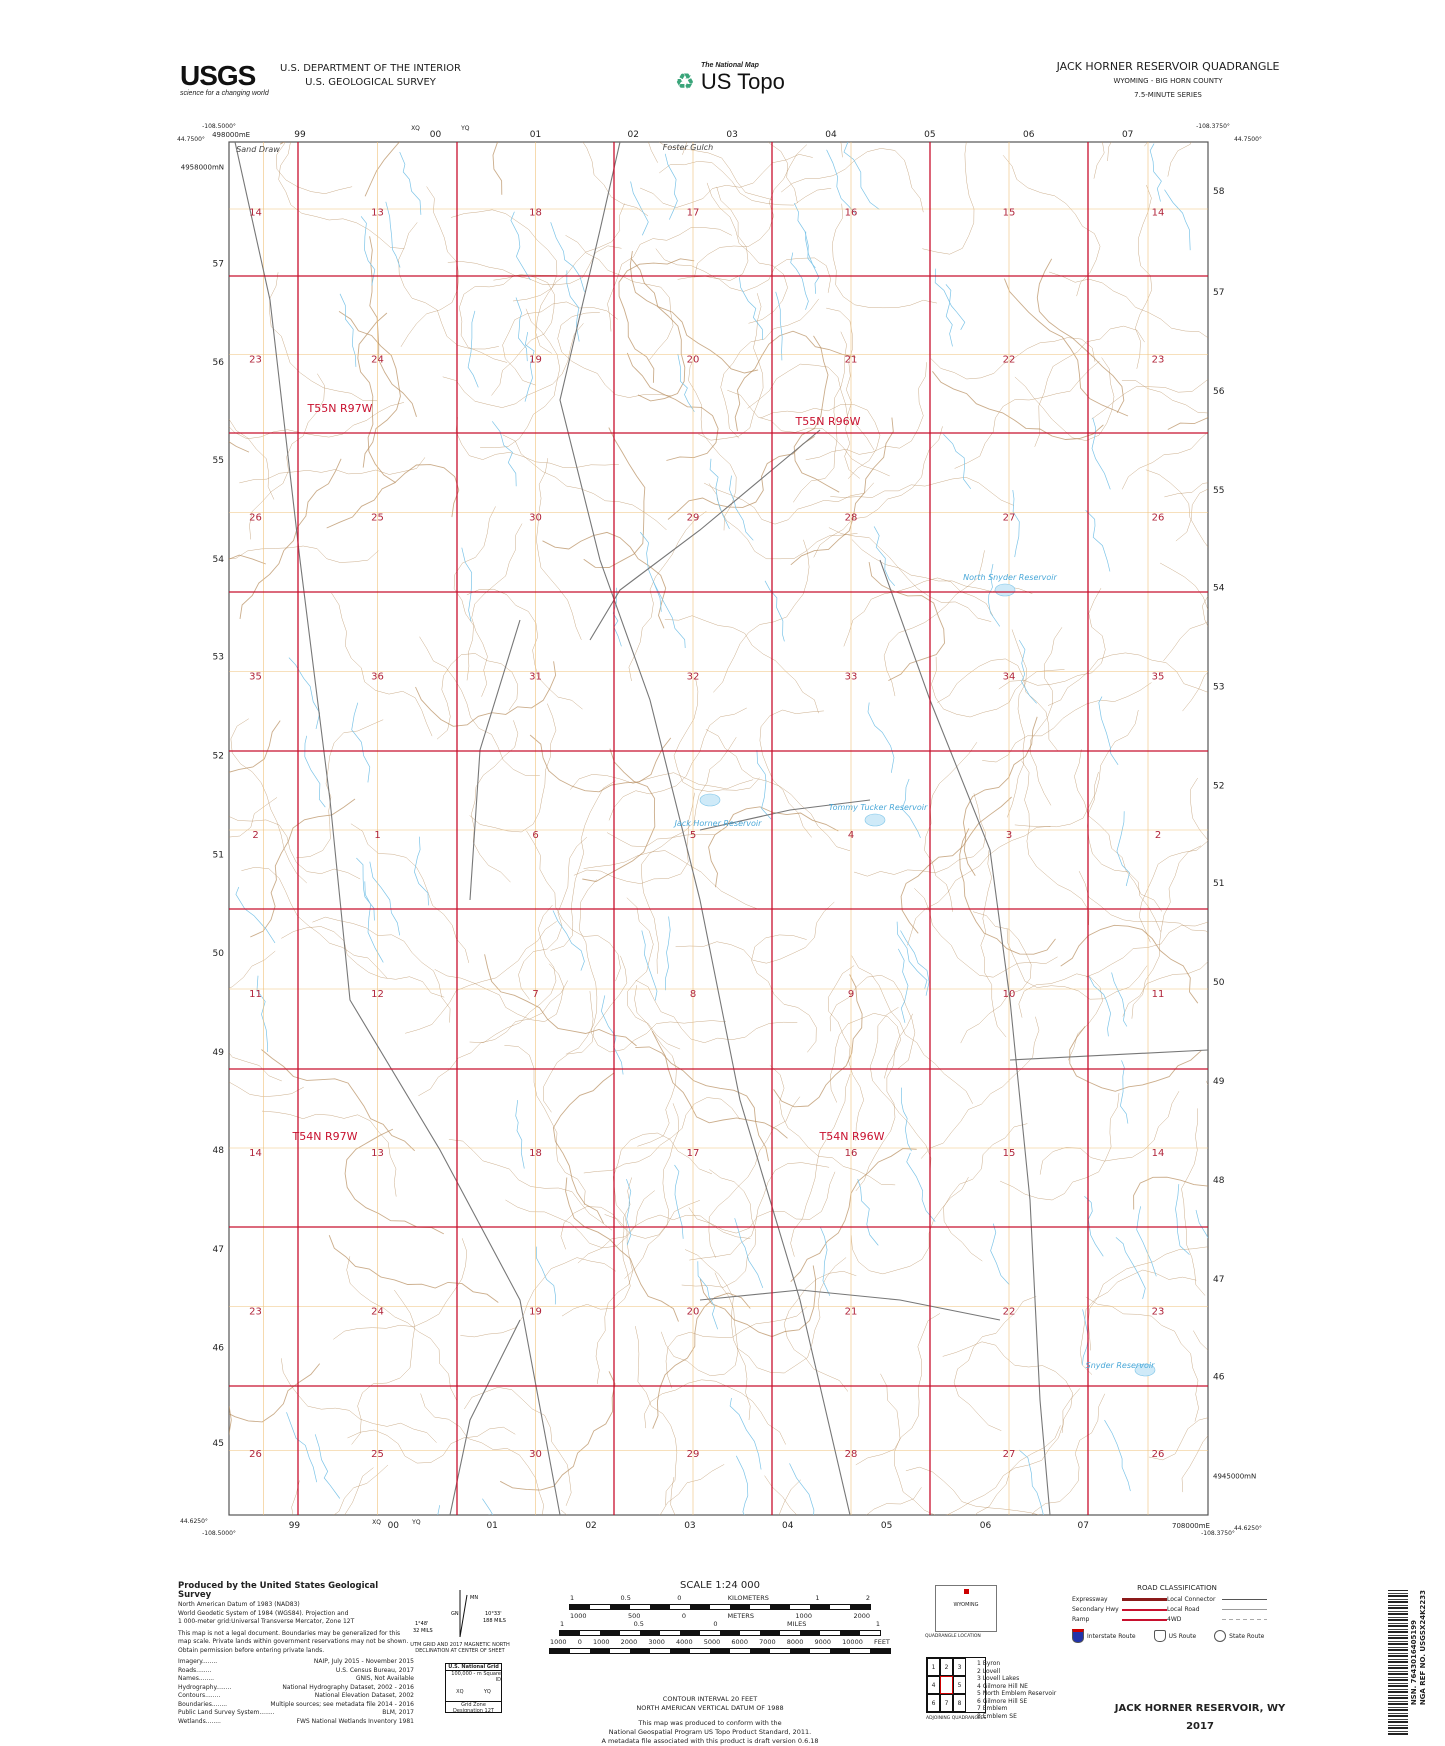 The height and width of the screenshot is (1746, 1445). I want to click on northing-label-right: 47, so click(1218, 1280).